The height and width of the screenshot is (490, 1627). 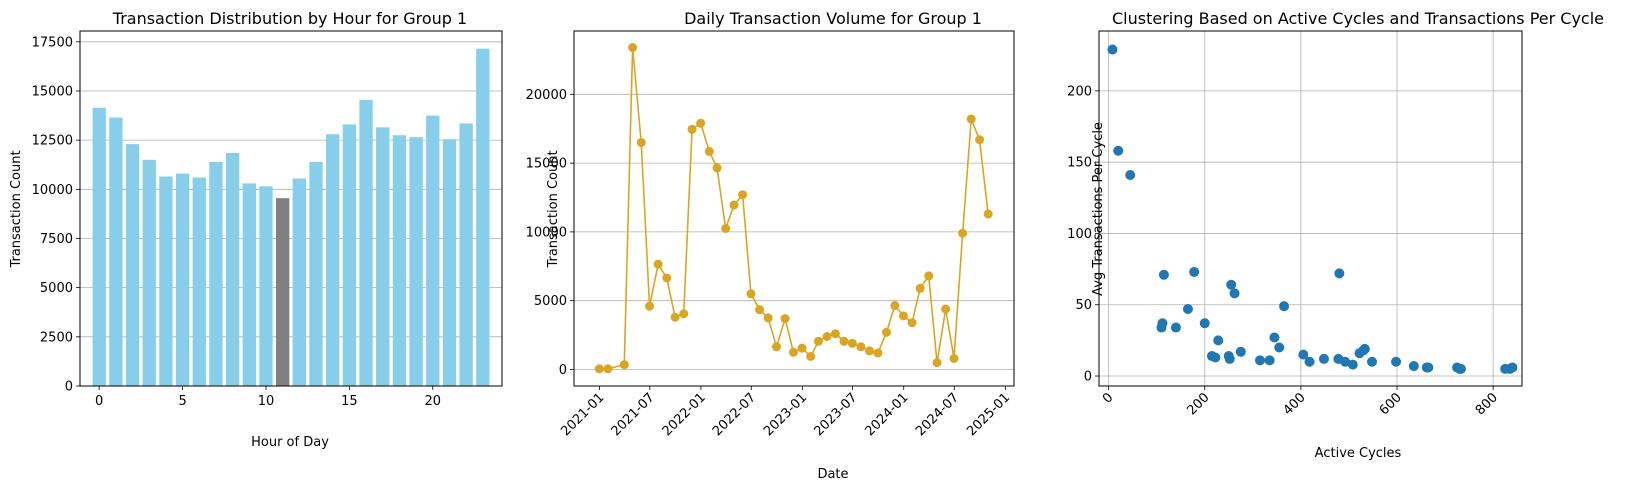 I want to click on x-tick-label: 400, so click(x=1295, y=404).